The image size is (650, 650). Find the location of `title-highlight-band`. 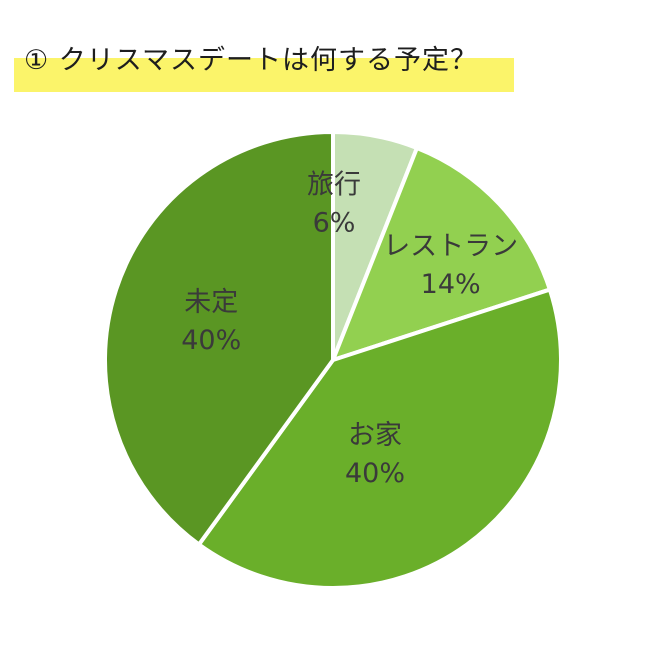

title-highlight-band is located at coordinates (264, 75).